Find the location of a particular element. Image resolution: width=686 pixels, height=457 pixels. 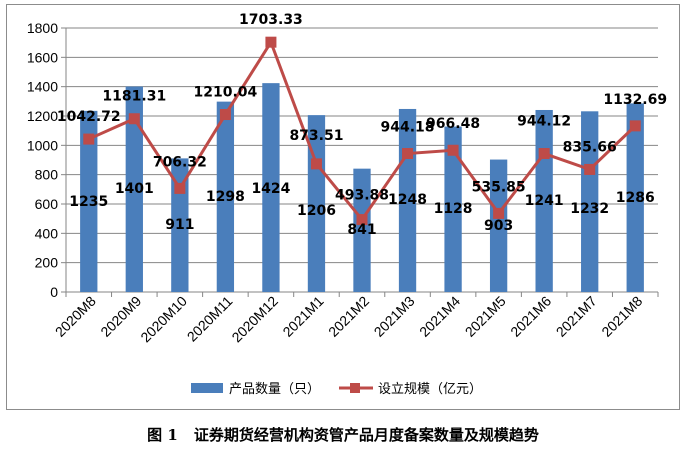

bar-data-label: 1424 is located at coordinates (270, 189).